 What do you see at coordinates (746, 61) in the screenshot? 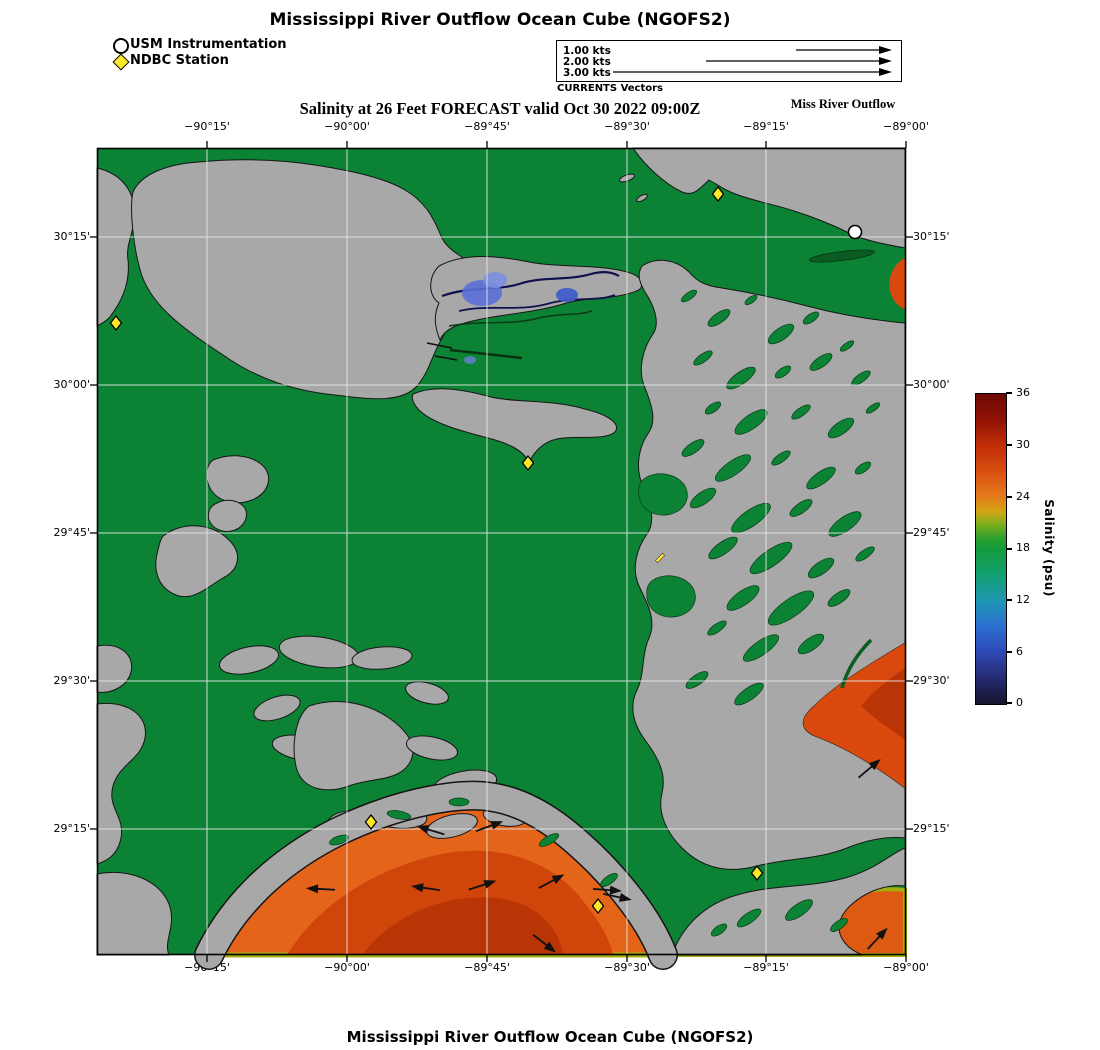
I see `currents-key-arrows` at bounding box center [746, 61].